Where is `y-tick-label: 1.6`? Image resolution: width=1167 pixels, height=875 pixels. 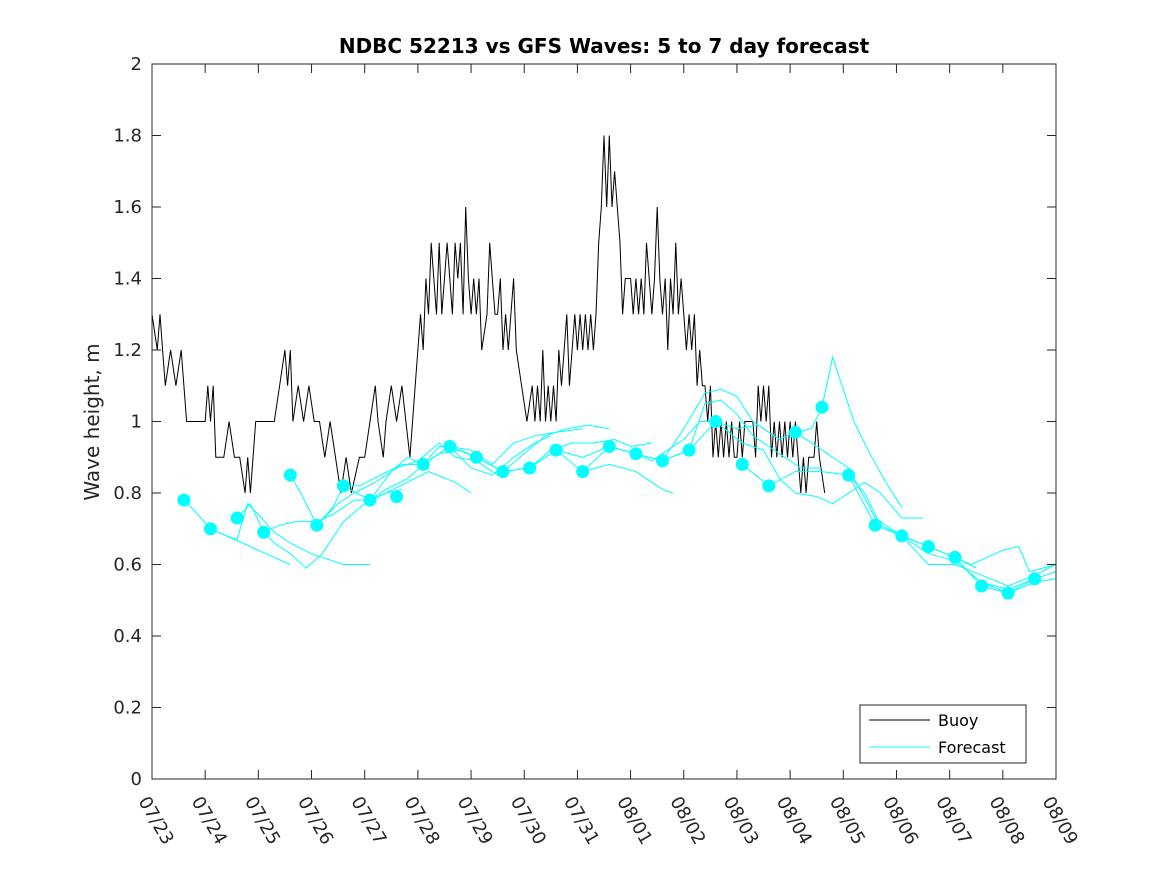
y-tick-label: 1.6 is located at coordinates (127, 207).